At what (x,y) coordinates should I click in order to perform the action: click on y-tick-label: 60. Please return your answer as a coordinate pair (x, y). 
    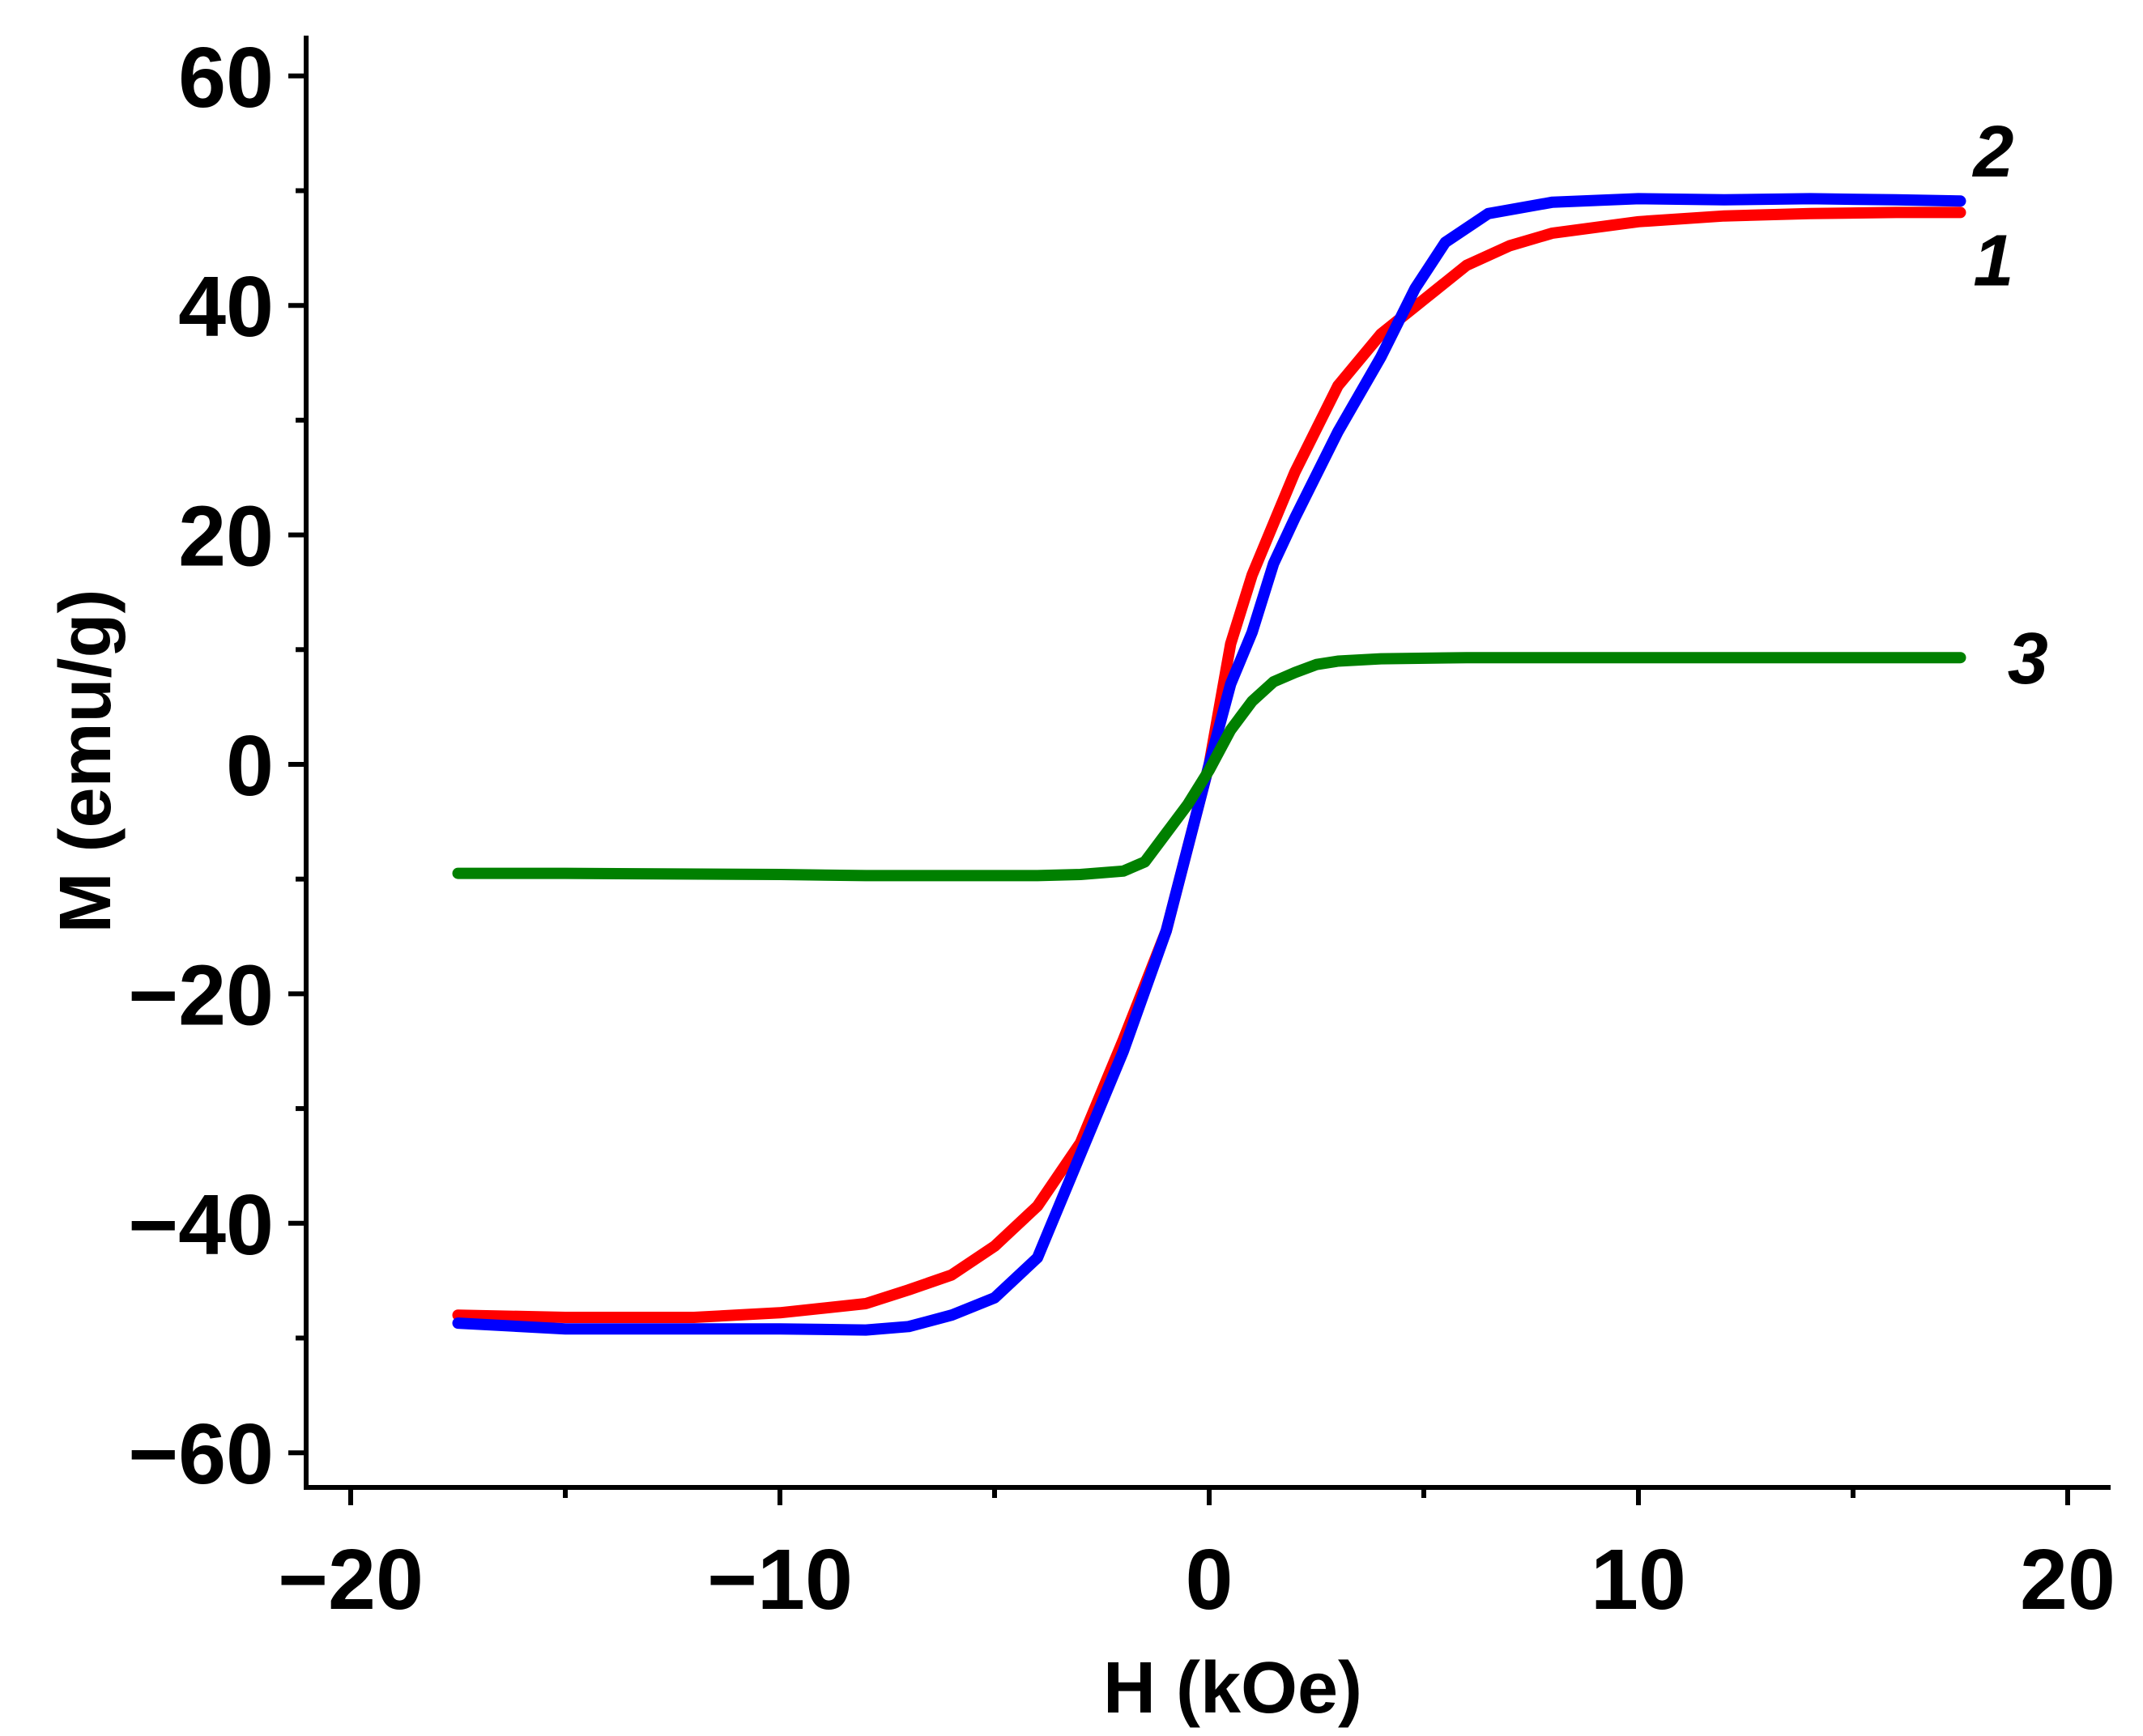
    Looking at the image, I should click on (226, 78).